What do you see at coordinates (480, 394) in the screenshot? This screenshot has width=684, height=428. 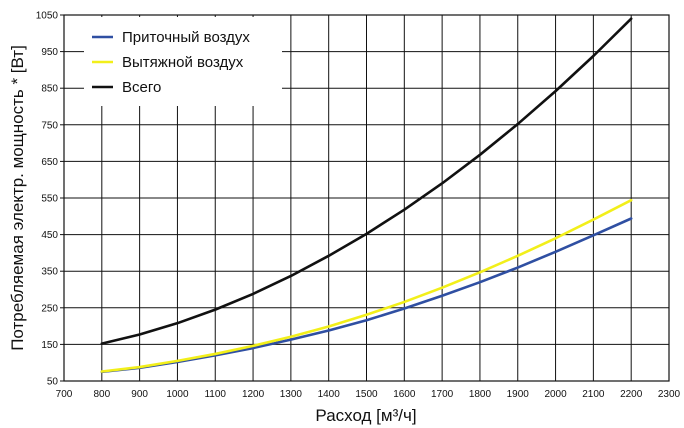 I see `x-tick-label: 1800` at bounding box center [480, 394].